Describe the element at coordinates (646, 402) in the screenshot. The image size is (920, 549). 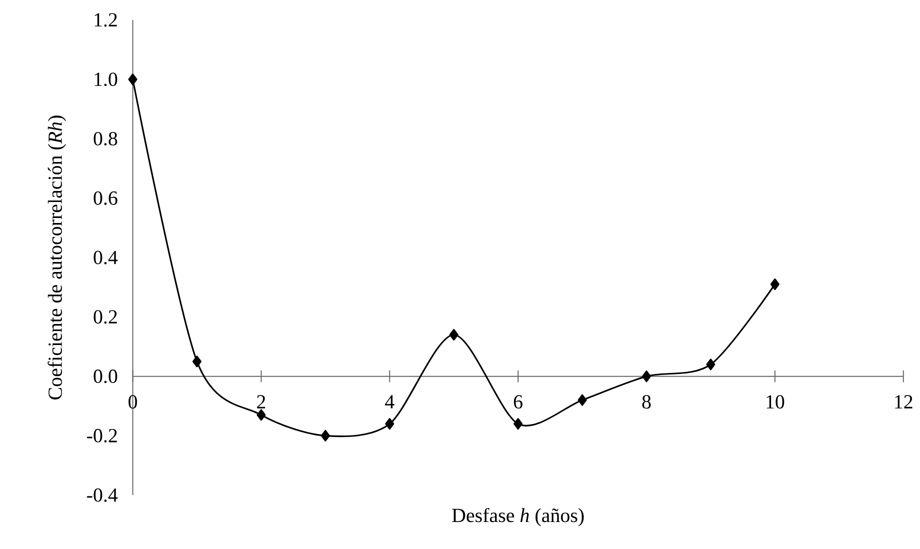
I see `x-tick-label: 8` at that location.